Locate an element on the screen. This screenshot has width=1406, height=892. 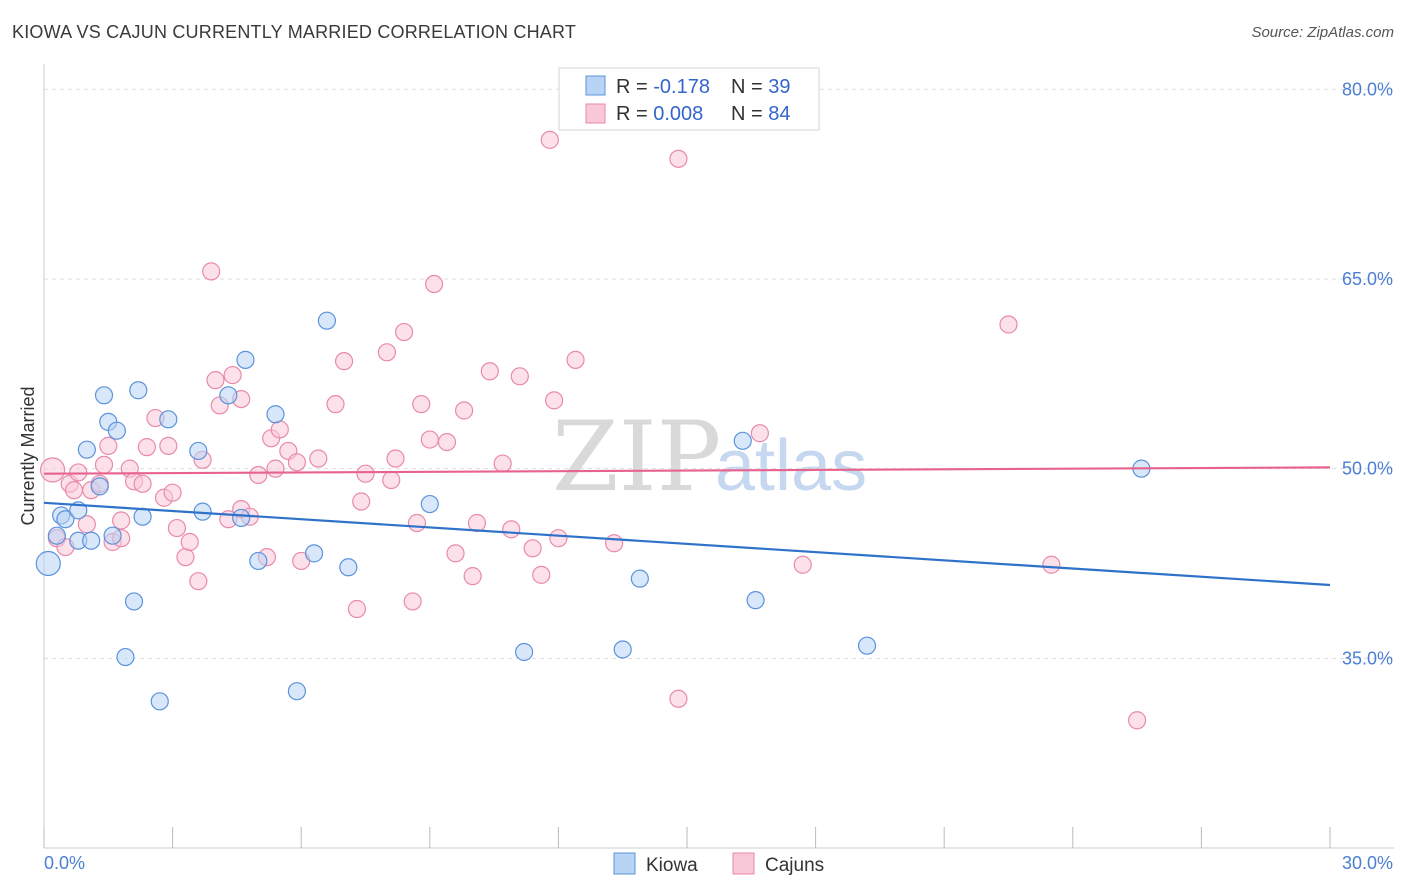
trend-lines is located at coordinates (687, 526).